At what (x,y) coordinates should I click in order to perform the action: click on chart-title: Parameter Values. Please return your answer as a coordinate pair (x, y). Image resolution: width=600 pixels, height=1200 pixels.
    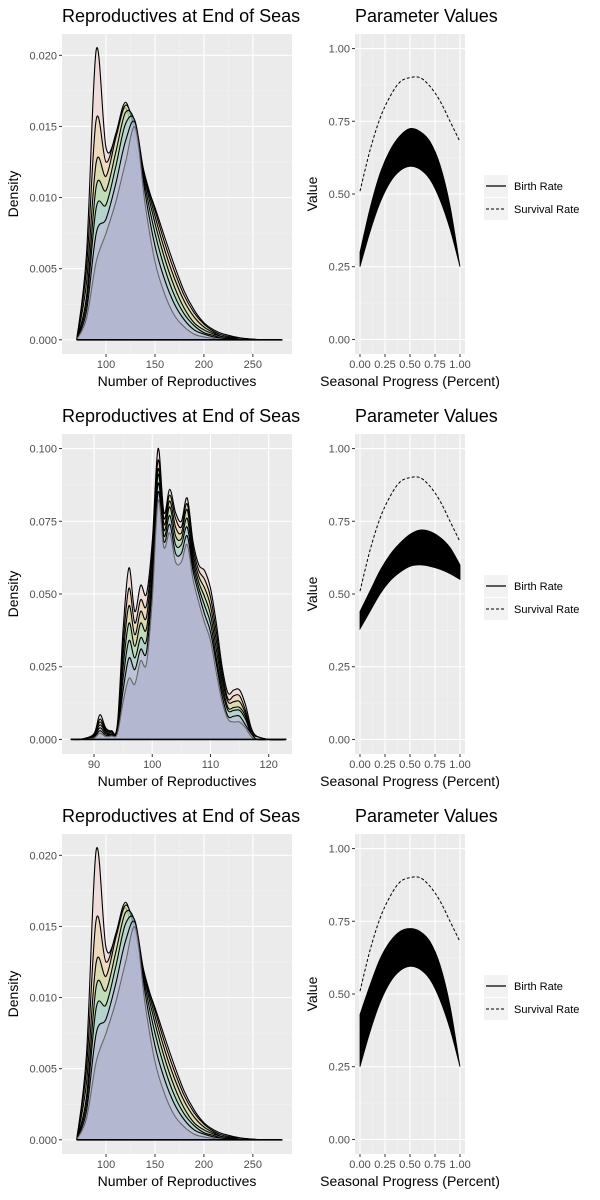
    Looking at the image, I should click on (426, 416).